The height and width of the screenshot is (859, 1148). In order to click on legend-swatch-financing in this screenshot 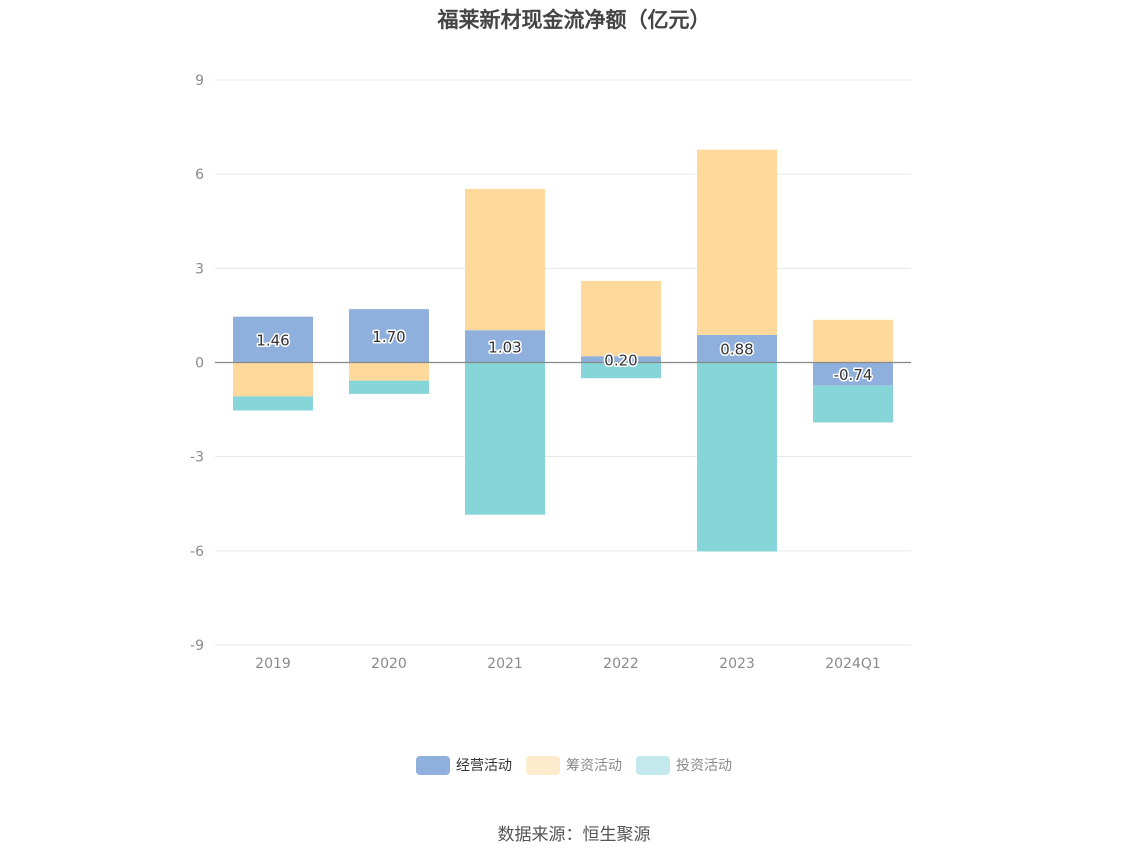, I will do `click(543, 765)`.